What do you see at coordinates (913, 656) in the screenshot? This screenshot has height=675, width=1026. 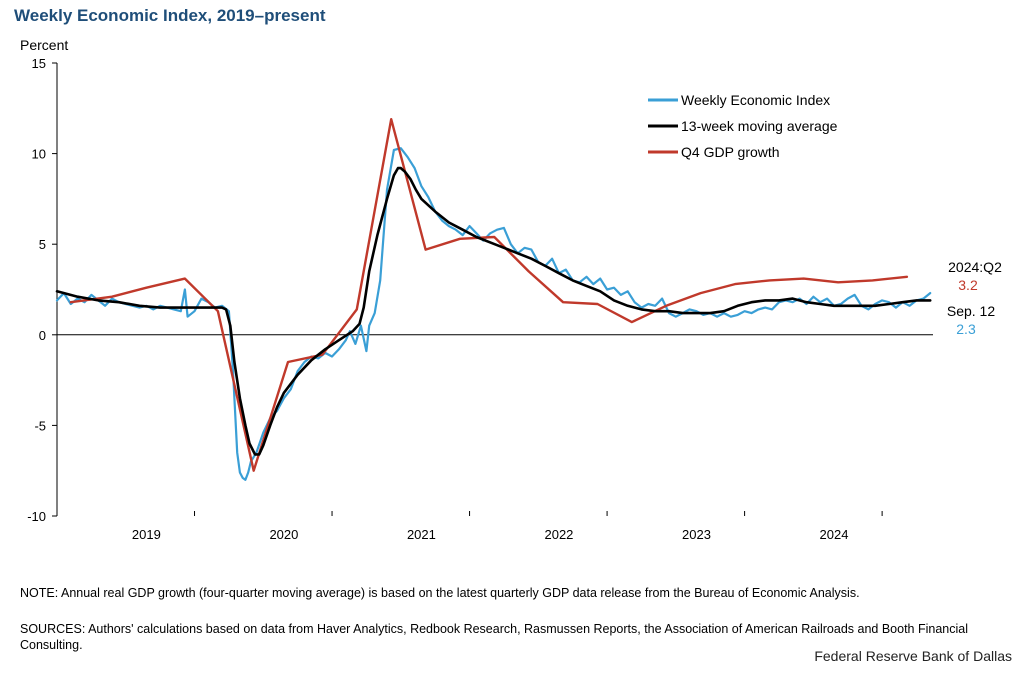 I see `source-credit: Federal Reserve Bank of Dallas` at bounding box center [913, 656].